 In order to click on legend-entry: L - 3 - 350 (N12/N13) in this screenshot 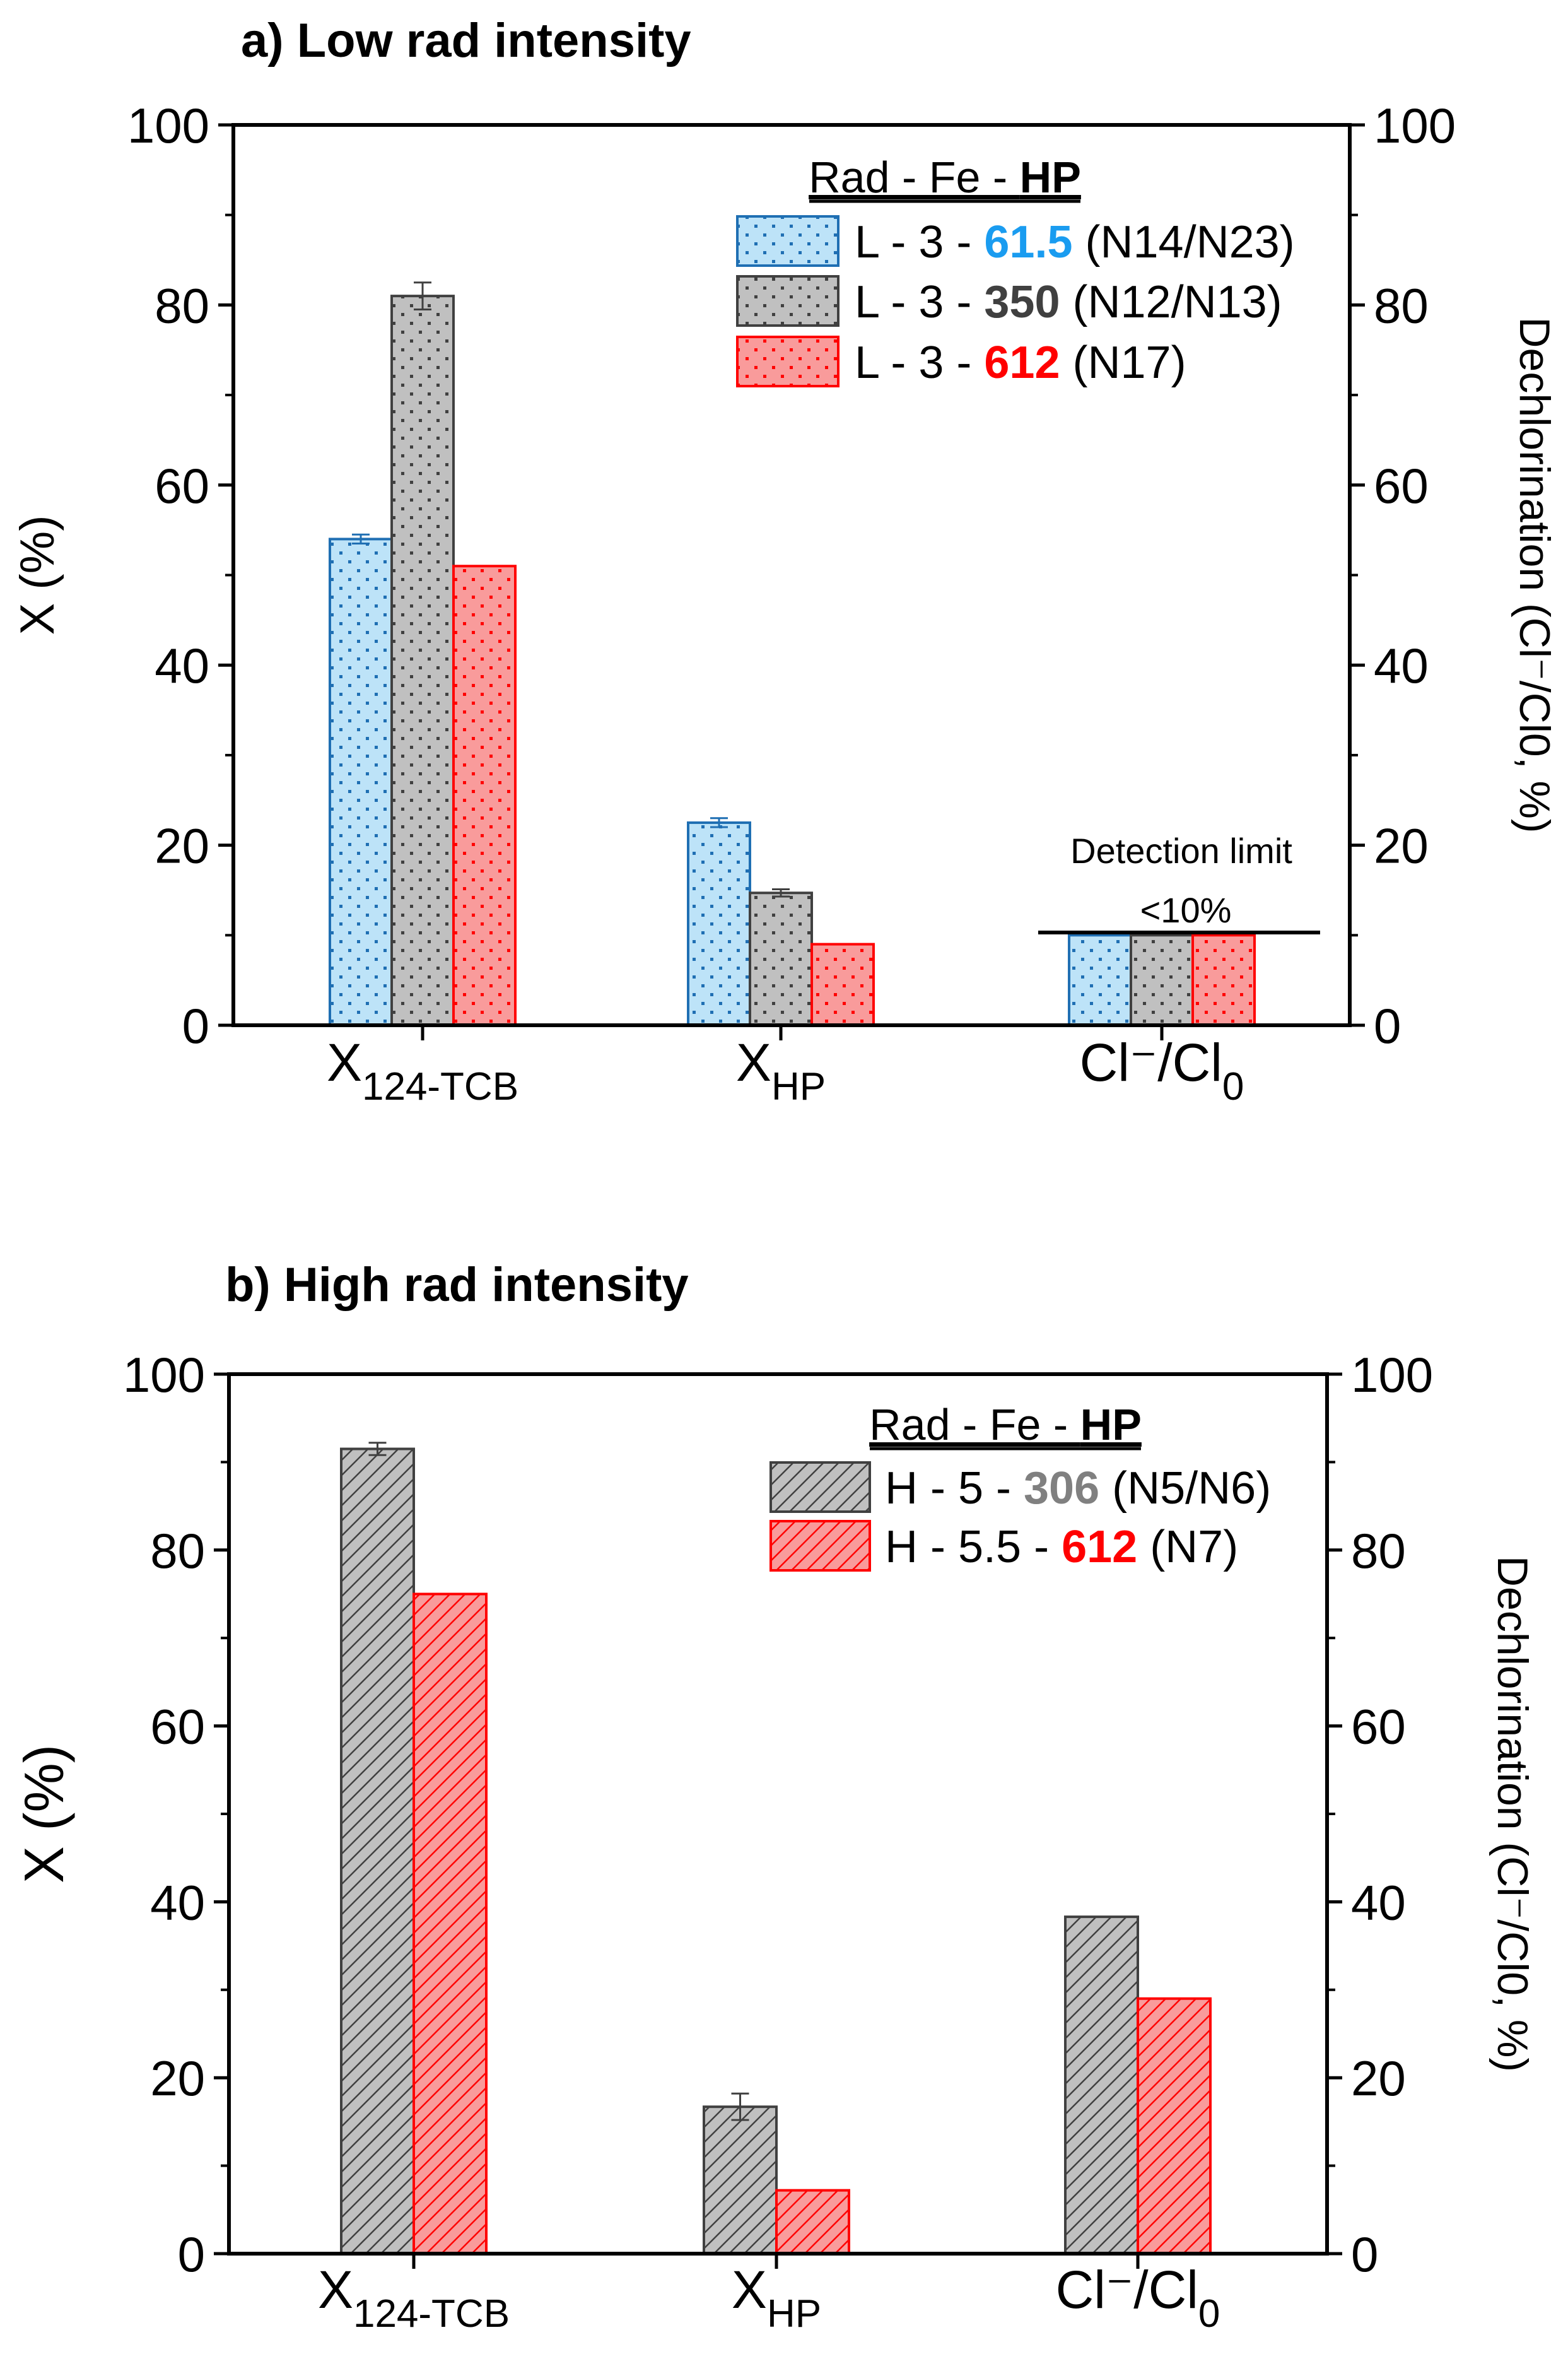, I will do `click(1068, 302)`.